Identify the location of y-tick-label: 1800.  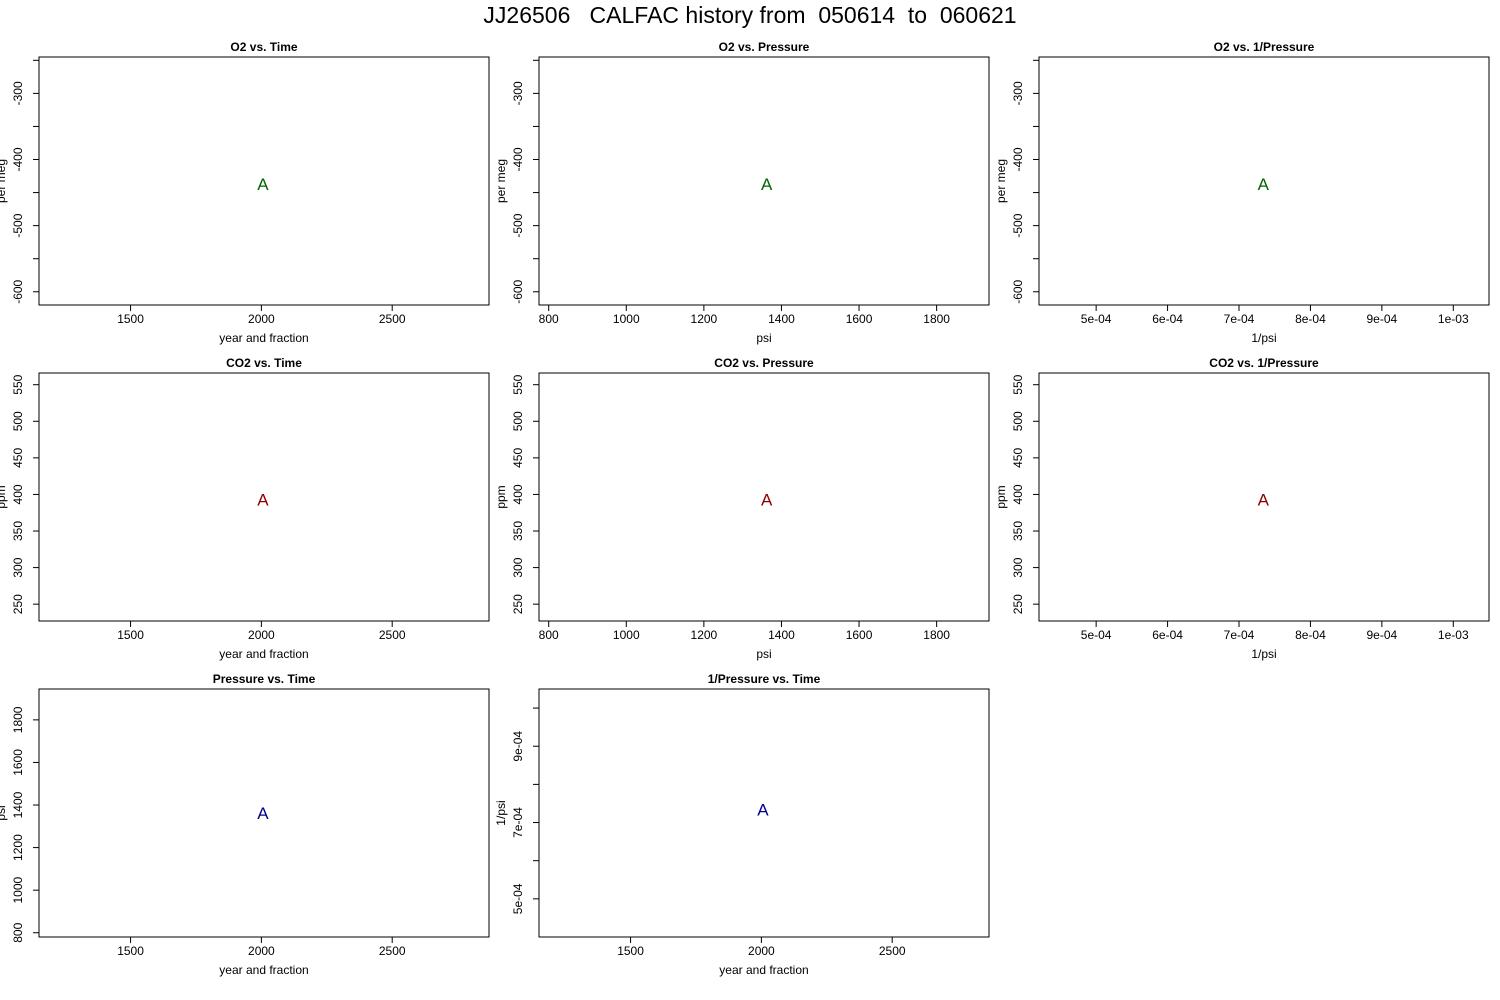
(18, 719).